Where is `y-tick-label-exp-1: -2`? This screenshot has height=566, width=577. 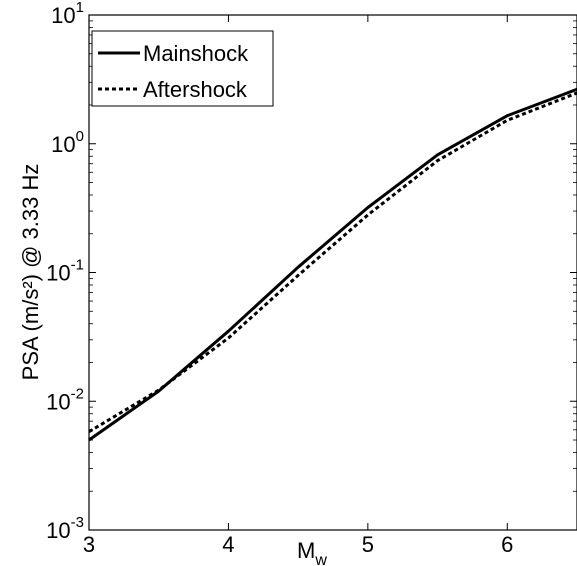
y-tick-label-exp-1: -2 is located at coordinates (77, 393).